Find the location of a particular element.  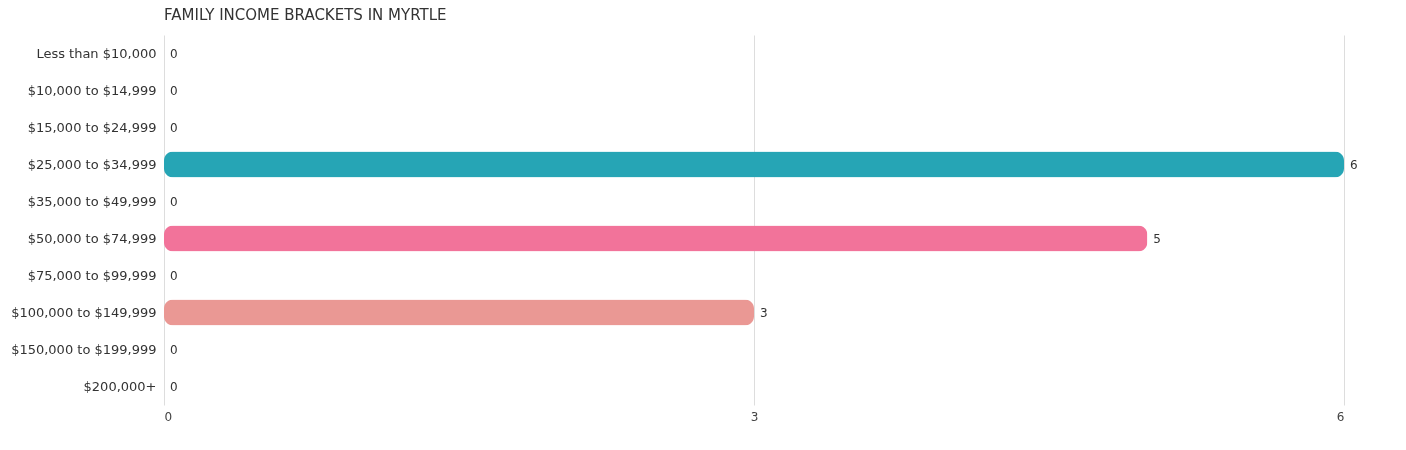

x-tick-label: 0 is located at coordinates (168, 416).